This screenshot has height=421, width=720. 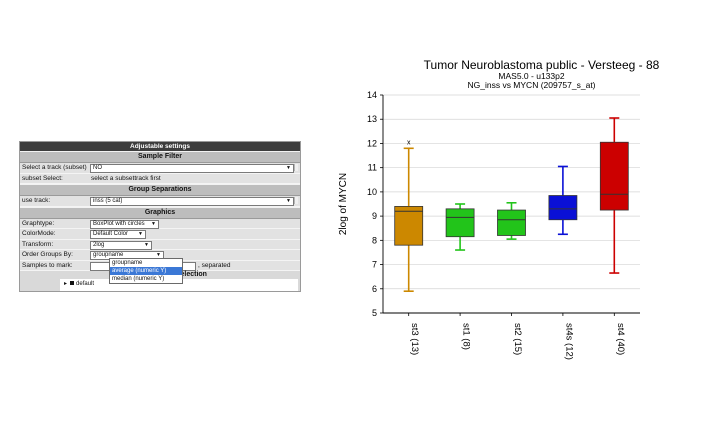 What do you see at coordinates (119, 223) in the screenshot?
I see `graphtype-value: BoxPlot with circles` at bounding box center [119, 223].